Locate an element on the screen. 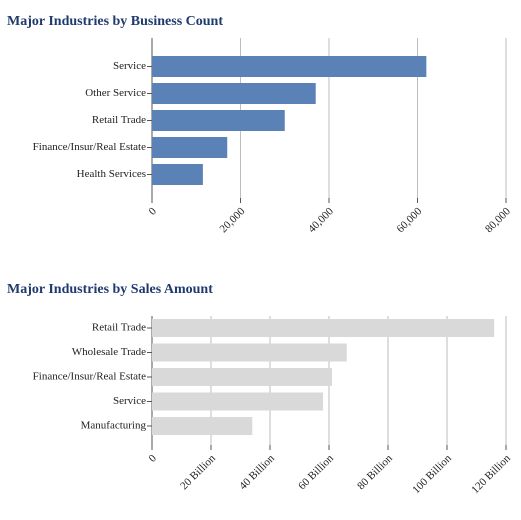 This screenshot has width=521, height=520. chart-title: Major Industries by Business Count is located at coordinates (115, 21).